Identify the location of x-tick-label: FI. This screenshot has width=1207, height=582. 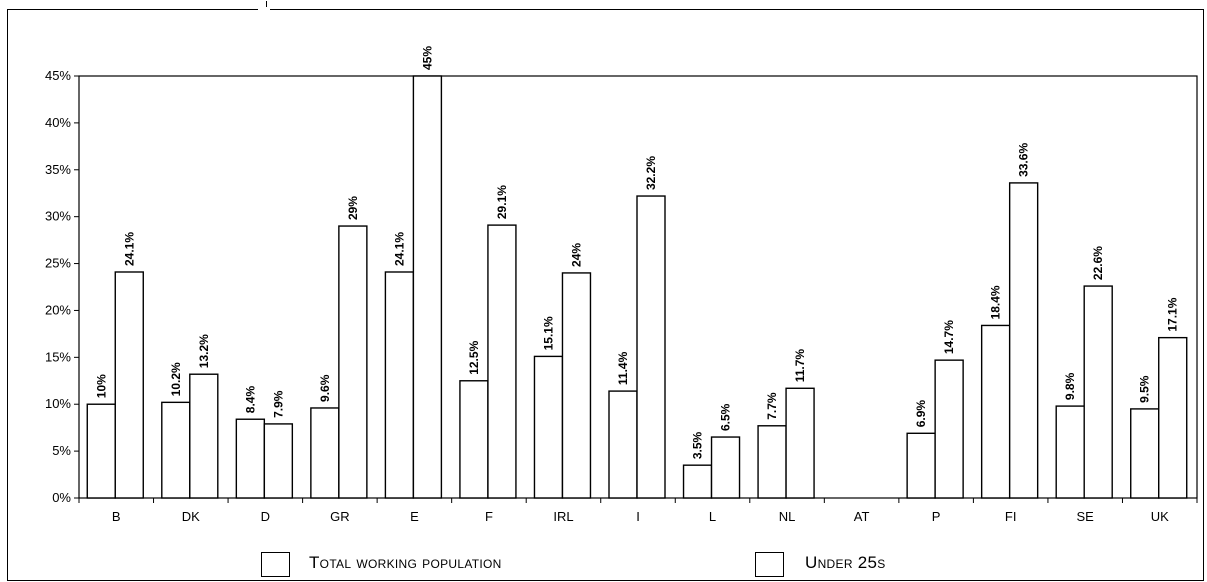
(1011, 516).